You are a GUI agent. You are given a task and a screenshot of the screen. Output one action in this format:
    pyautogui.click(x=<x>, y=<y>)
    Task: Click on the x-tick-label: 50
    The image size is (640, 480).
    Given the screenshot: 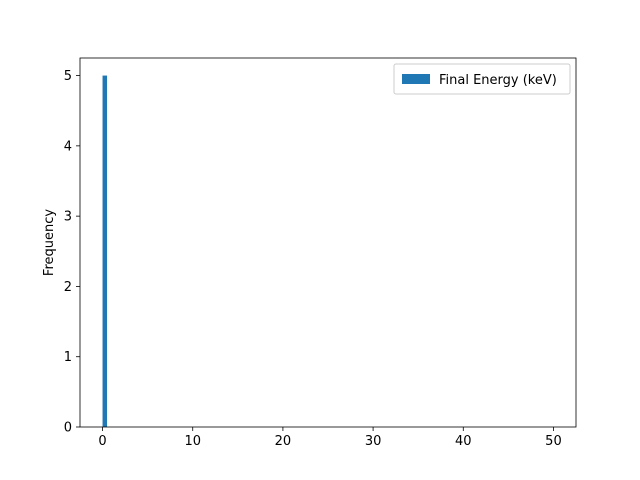 What is the action you would take?
    pyautogui.click(x=553, y=441)
    